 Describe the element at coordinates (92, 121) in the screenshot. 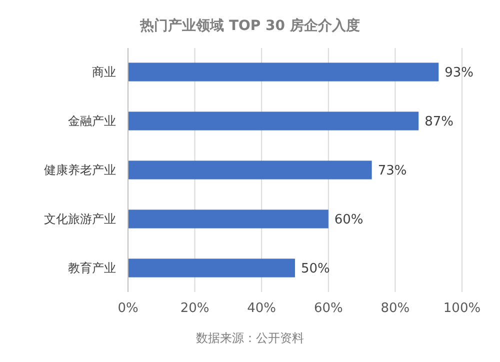

I see `y-tick-label: 金融产业` at that location.